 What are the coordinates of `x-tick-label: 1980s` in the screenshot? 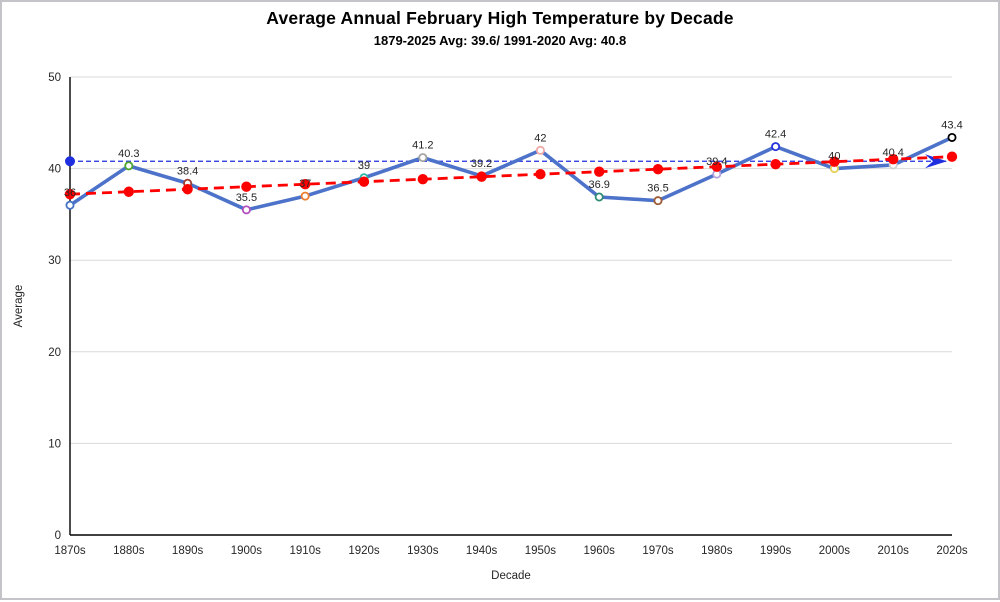 It's located at (717, 551).